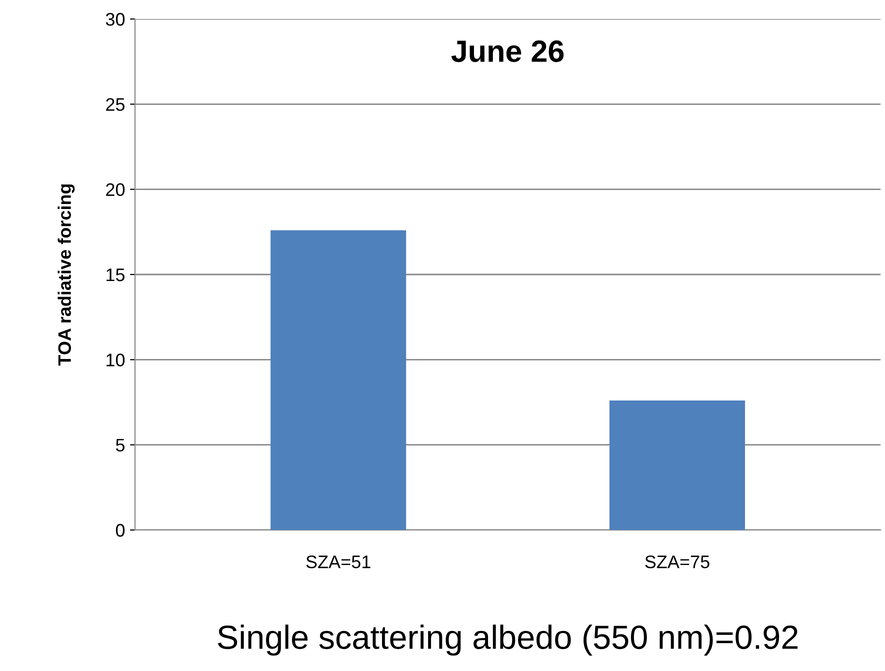 This screenshot has width=885, height=671. What do you see at coordinates (115, 19) in the screenshot?
I see `y-tick-label: 30` at bounding box center [115, 19].